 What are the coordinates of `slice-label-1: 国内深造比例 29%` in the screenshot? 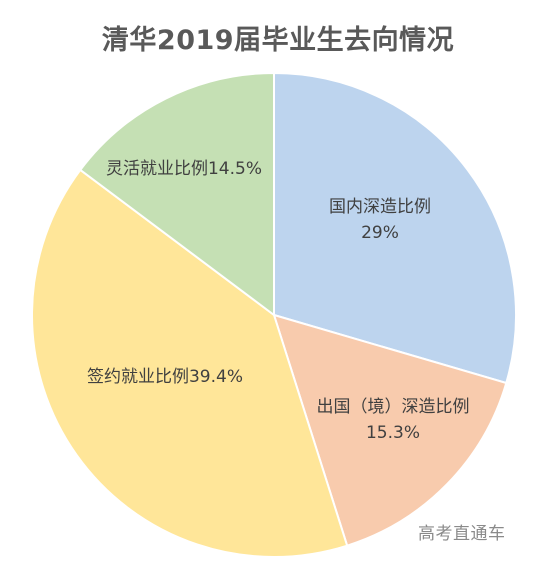 It's located at (380, 220).